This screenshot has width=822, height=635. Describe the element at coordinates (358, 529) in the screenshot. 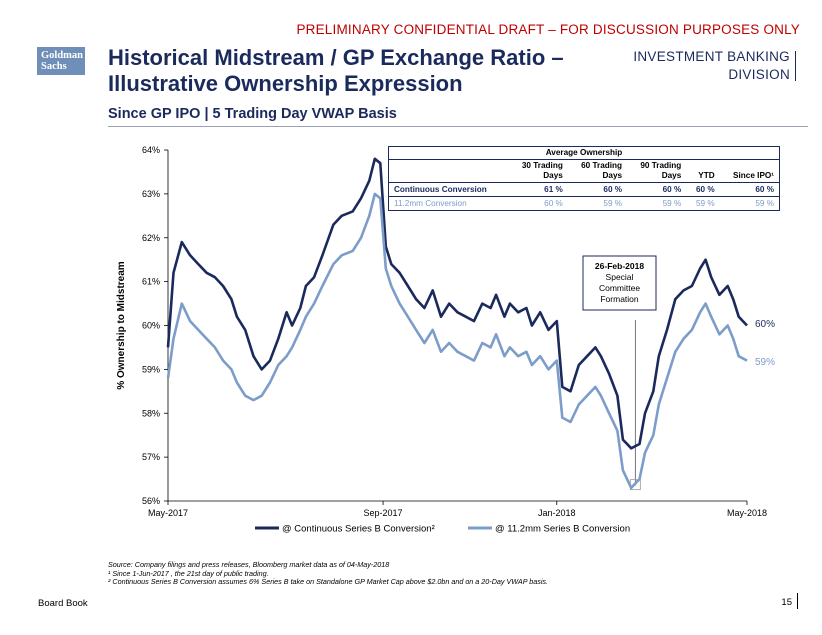

I see `legend-label: @ Continuous Series B Conversion²` at that location.